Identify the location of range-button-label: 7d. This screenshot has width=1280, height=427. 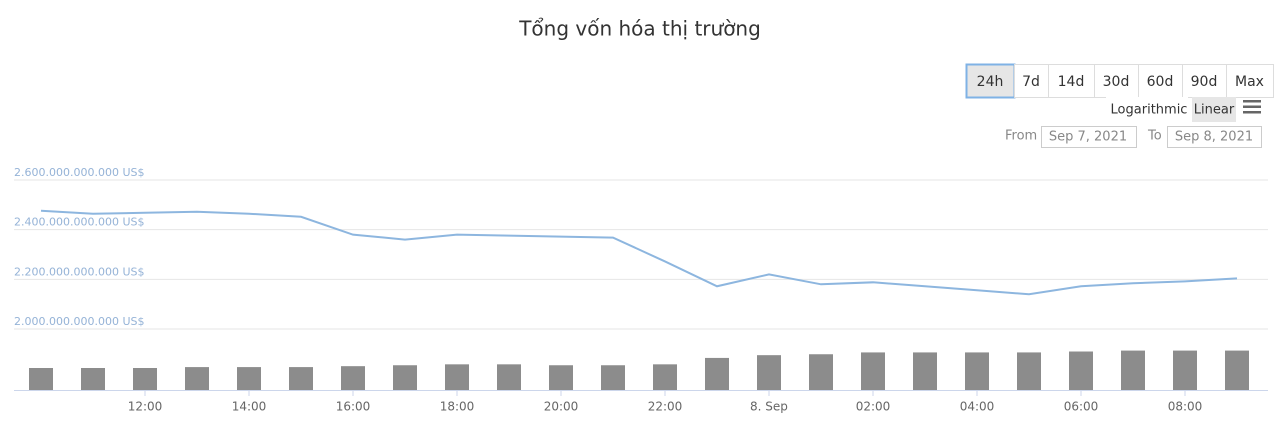
(1031, 82).